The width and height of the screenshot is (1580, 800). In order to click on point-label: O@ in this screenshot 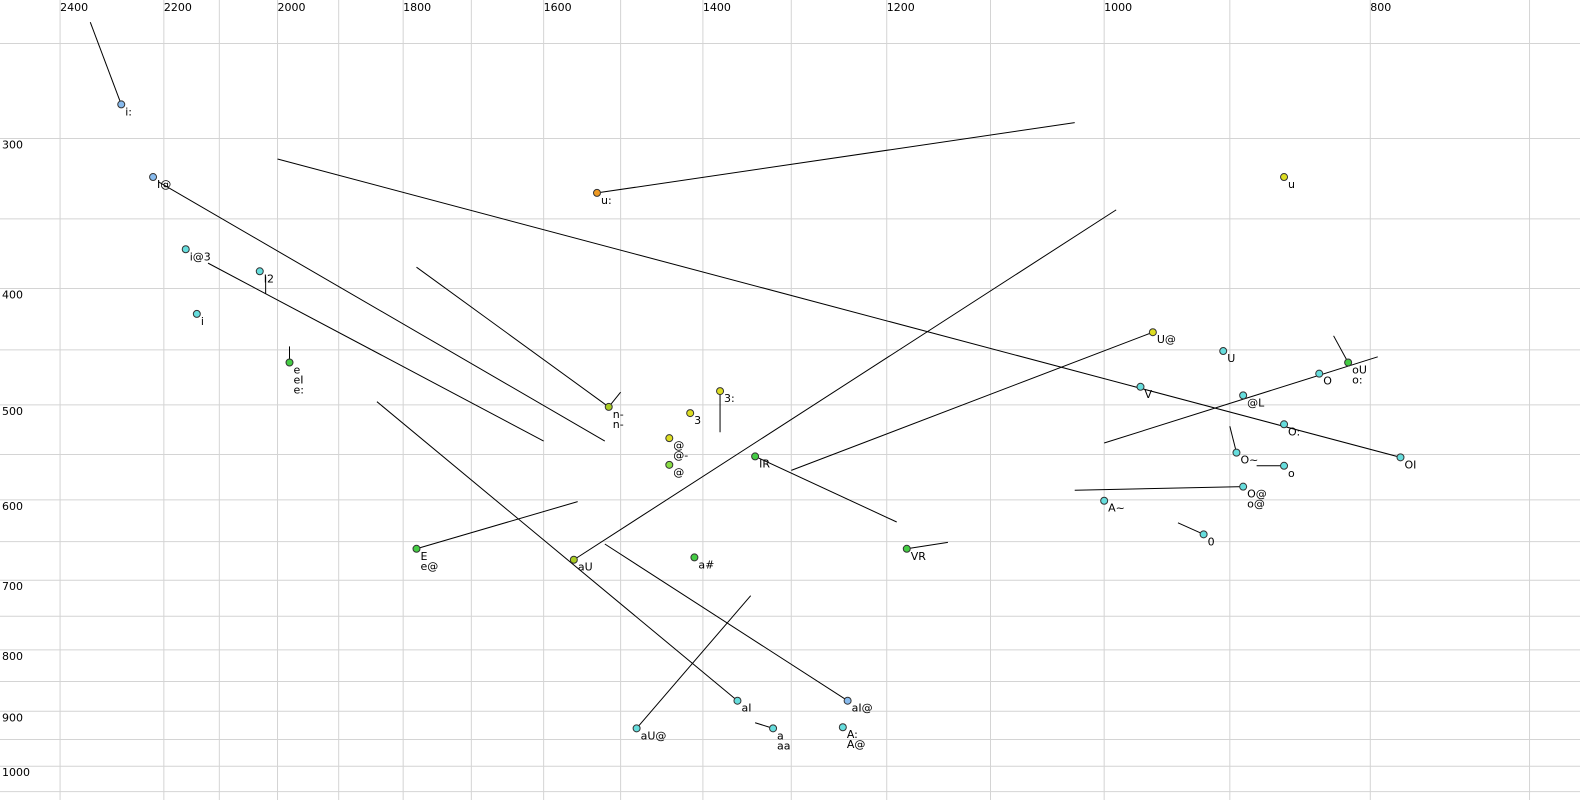, I will do `click(1257, 494)`.